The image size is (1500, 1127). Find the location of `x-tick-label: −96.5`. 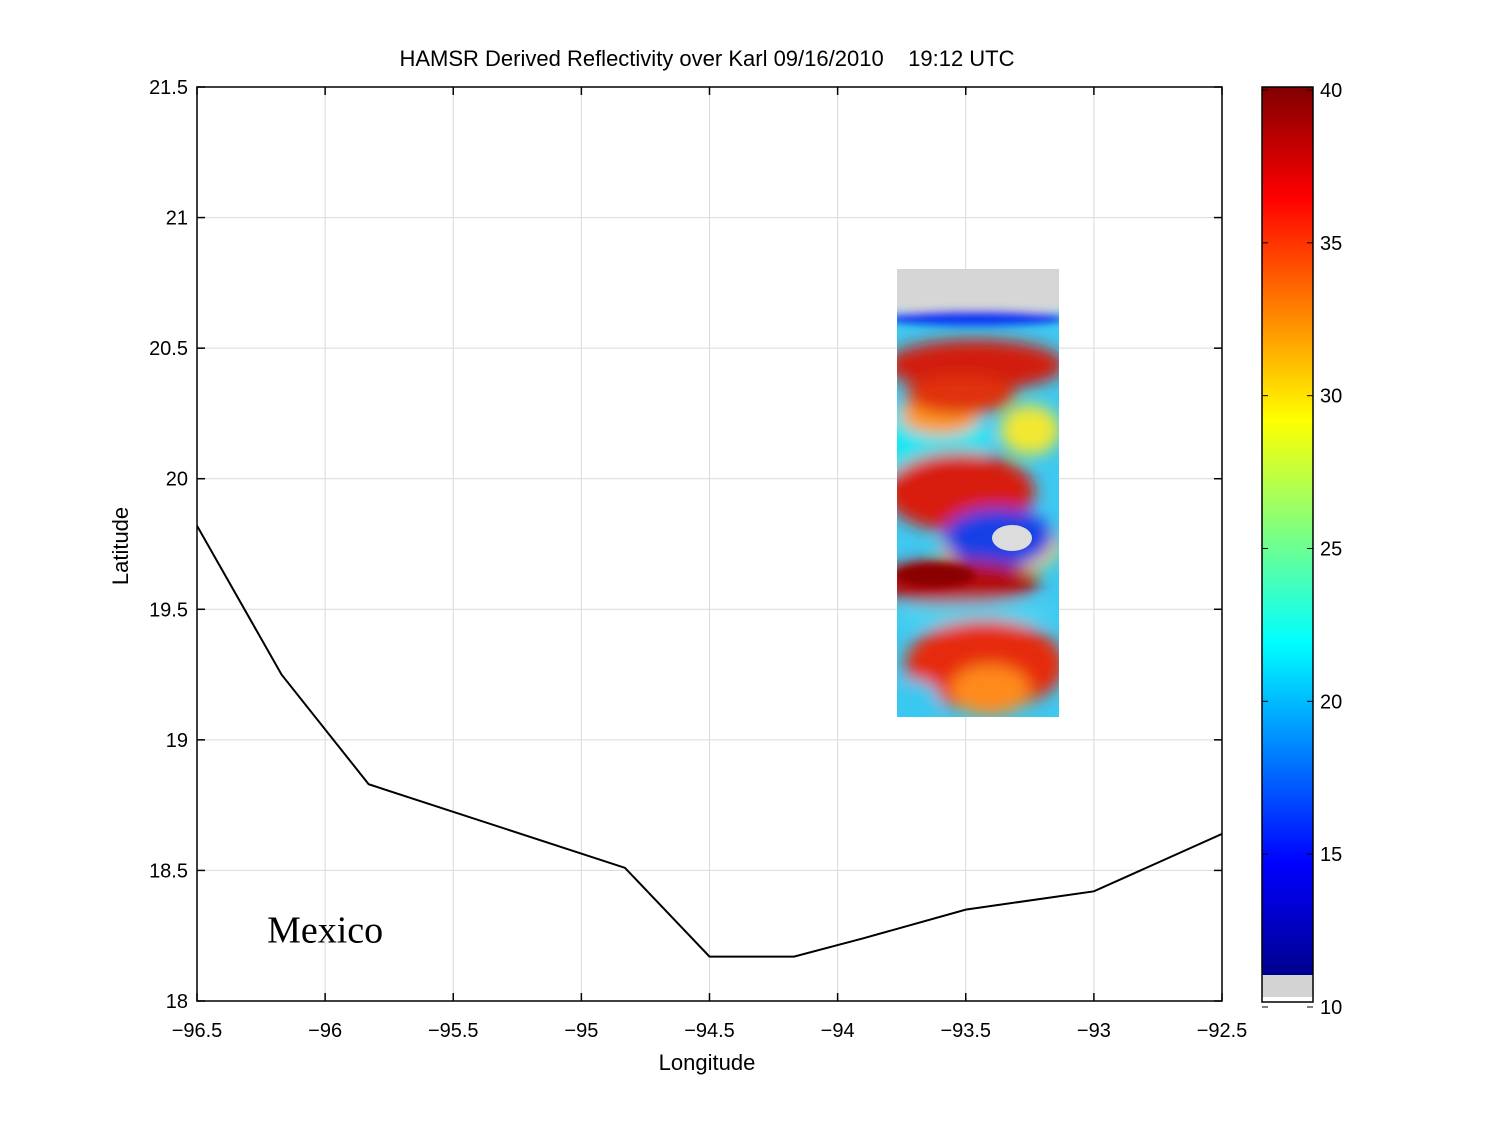

x-tick-label: −96.5 is located at coordinates (197, 1031).